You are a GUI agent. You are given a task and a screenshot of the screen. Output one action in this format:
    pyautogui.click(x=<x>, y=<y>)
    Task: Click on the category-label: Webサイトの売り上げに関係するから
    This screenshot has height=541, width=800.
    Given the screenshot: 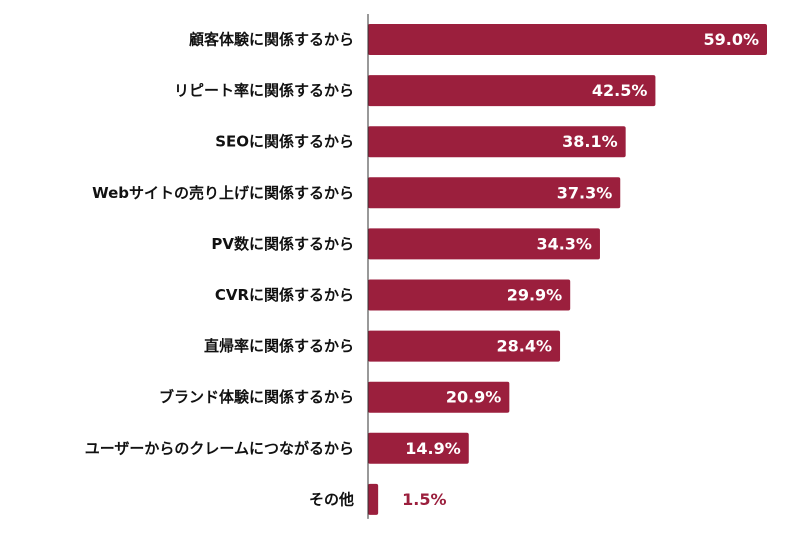 What is the action you would take?
    pyautogui.click(x=223, y=193)
    